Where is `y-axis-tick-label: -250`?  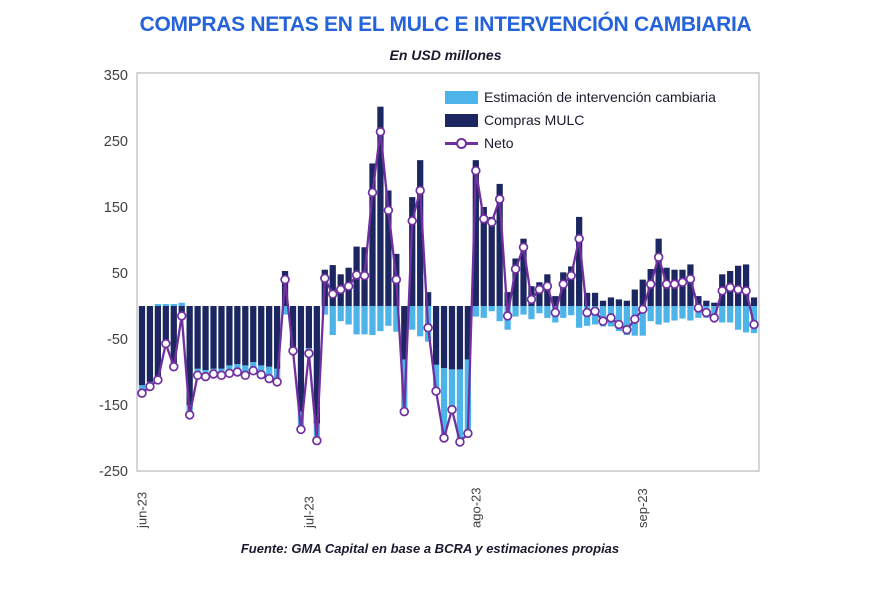
y-axis-tick-label: -250 is located at coordinates (113, 472).